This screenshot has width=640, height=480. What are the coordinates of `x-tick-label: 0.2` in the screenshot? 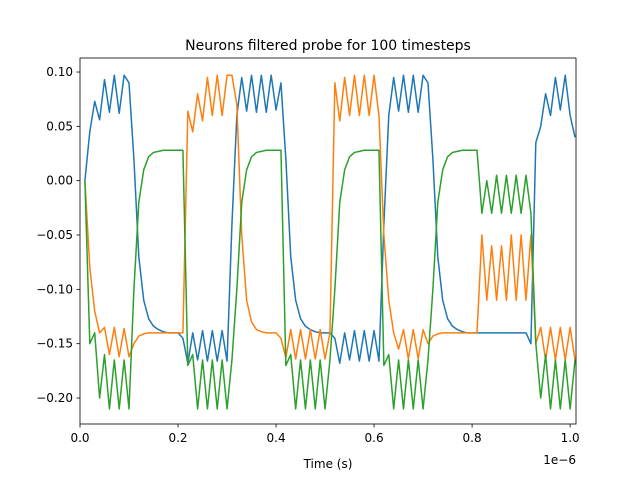 It's located at (177, 438).